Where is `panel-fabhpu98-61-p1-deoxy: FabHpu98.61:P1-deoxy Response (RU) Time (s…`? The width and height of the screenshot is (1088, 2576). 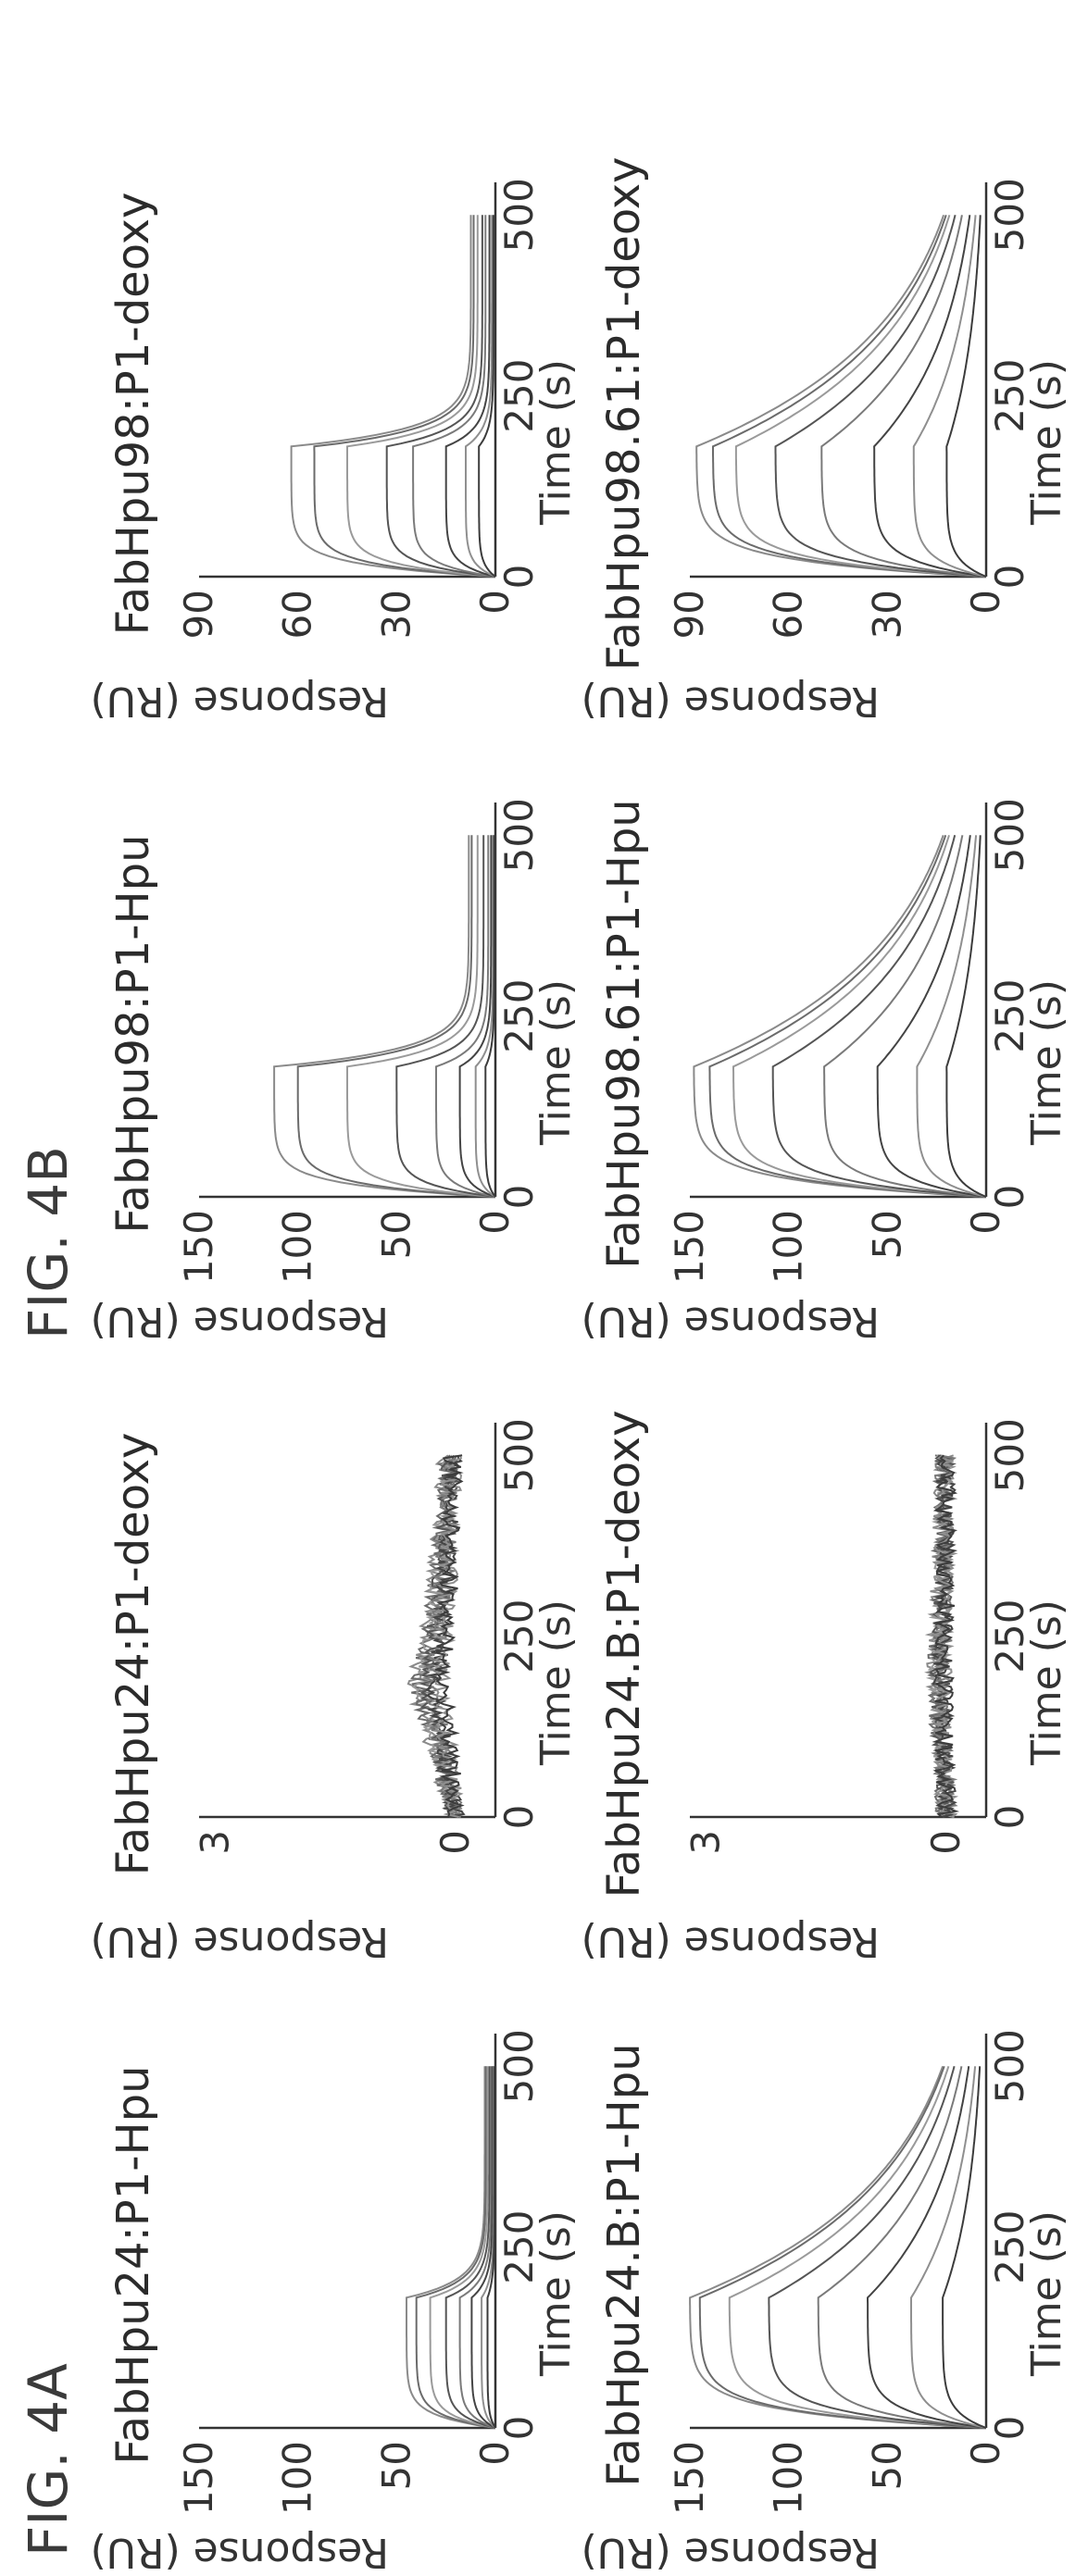 panel-fabhpu98-61-p1-deoxy: FabHpu98.61:P1-deoxy Response (RU) Time (s… is located at coordinates (833, 440).